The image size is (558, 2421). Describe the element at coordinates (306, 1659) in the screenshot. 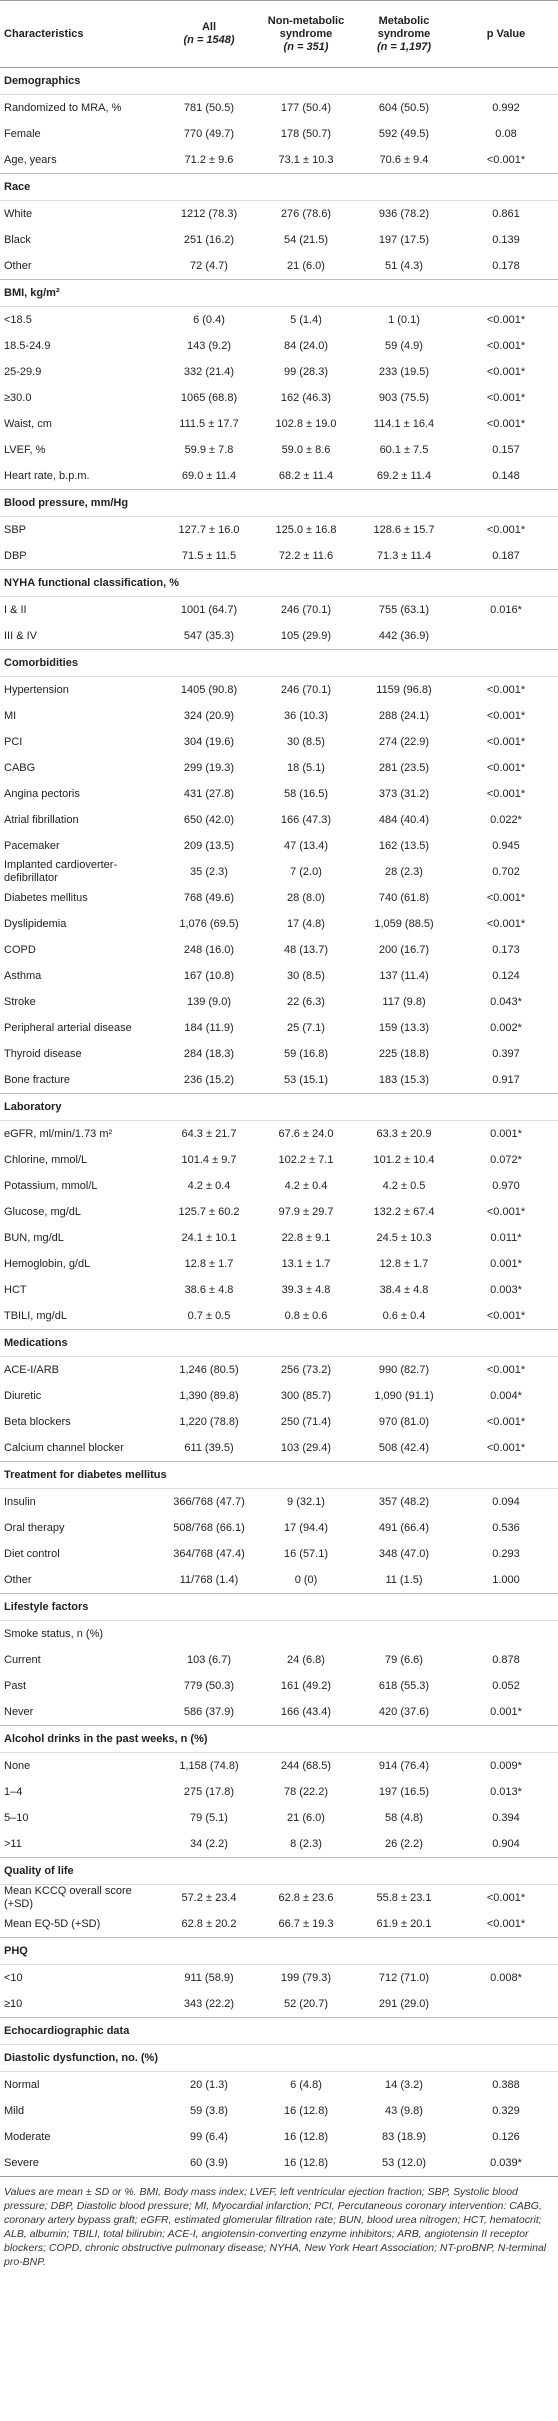

I see `value-cell: 24 (6.8)` at that location.